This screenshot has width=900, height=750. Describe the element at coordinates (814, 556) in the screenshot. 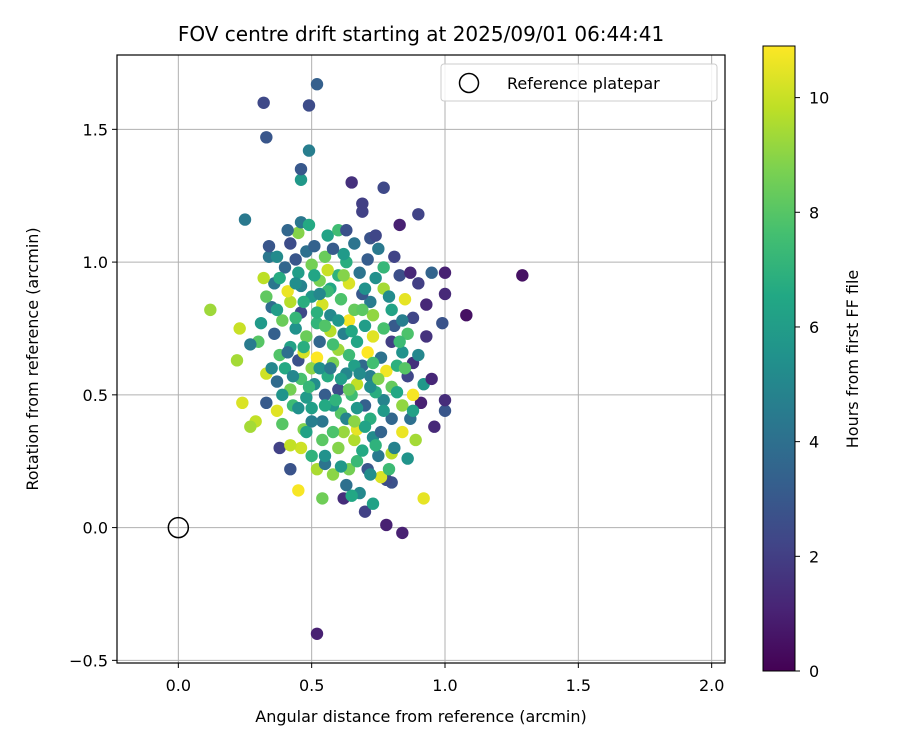

I see `colorbar-tick-label: 2` at that location.